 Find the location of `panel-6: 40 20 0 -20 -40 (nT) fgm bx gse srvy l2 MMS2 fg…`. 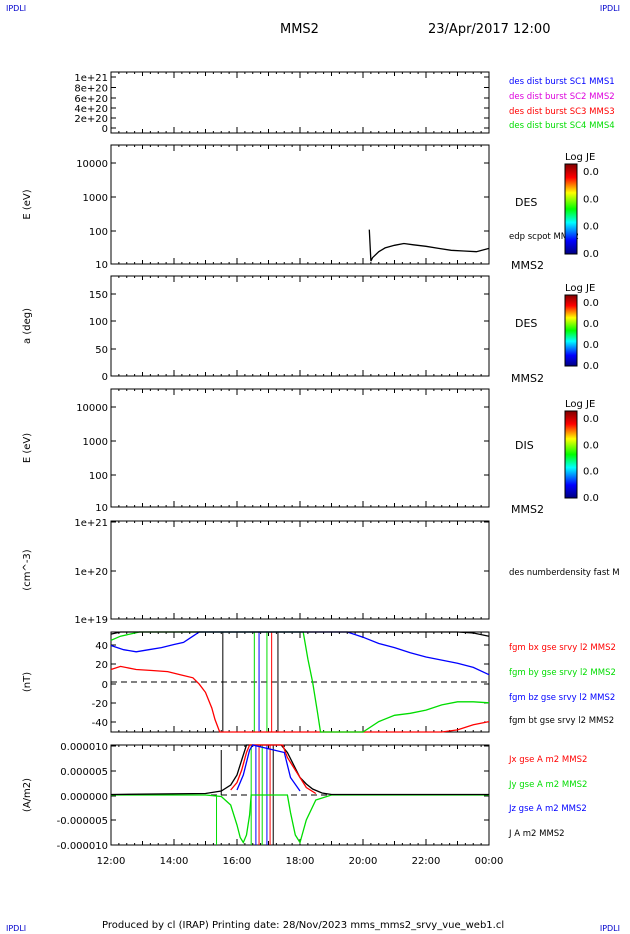

panel-6: 40 20 0 -20 -40 (nT) fgm bx gse srvy l2 MMS2 fg… is located at coordinates (319, 682).